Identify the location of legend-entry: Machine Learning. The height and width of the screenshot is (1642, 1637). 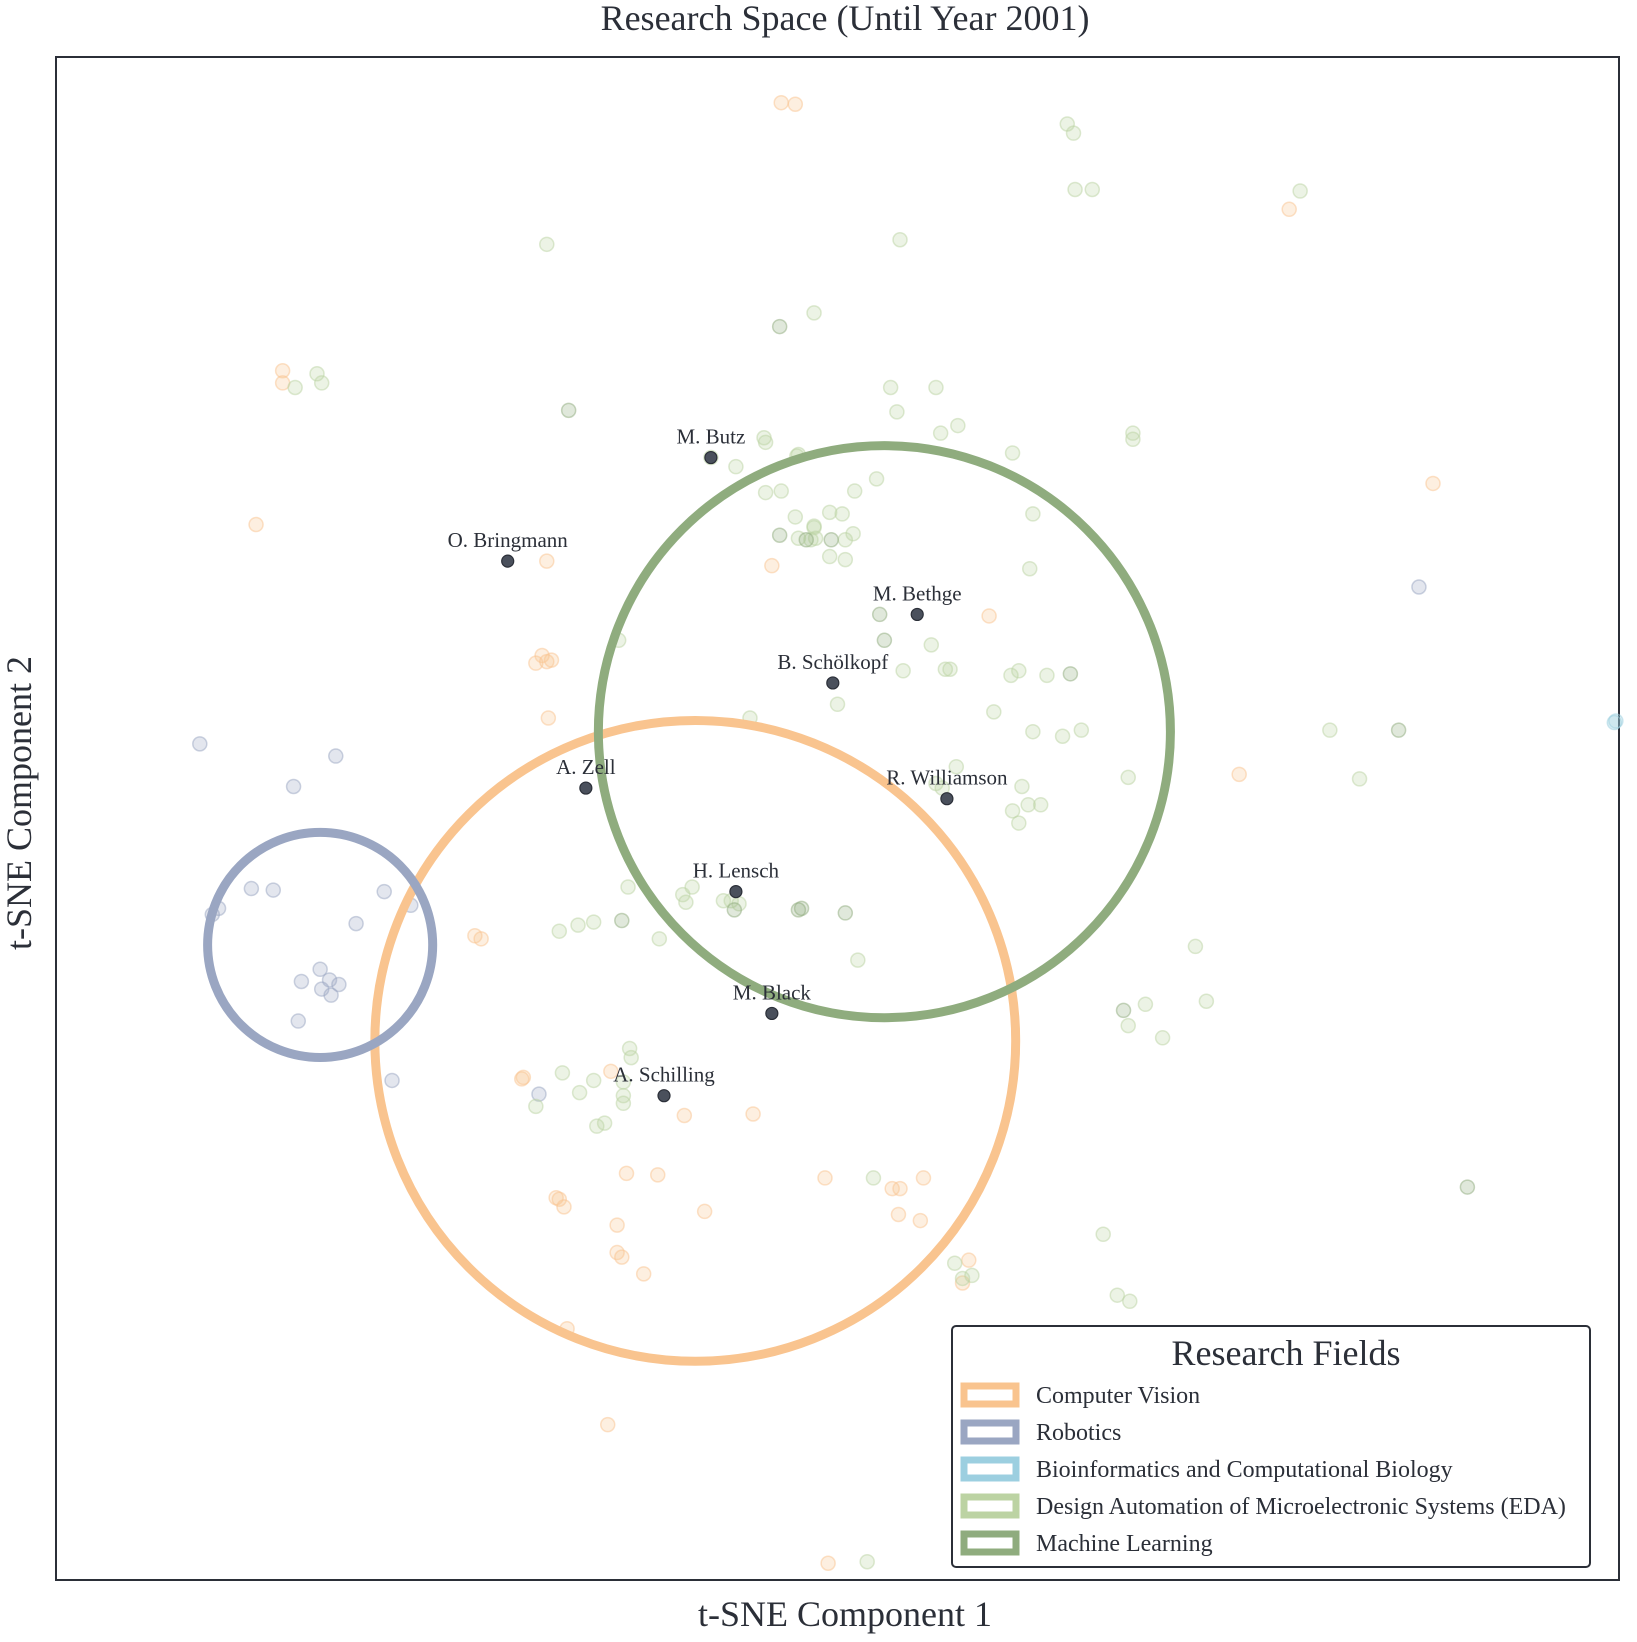
(1086, 1543).